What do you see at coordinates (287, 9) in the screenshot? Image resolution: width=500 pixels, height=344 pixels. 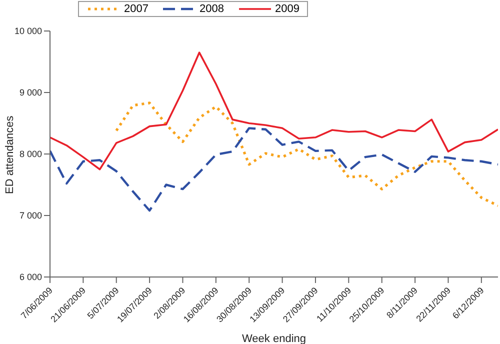 I see `legend-label: 2009` at bounding box center [287, 9].